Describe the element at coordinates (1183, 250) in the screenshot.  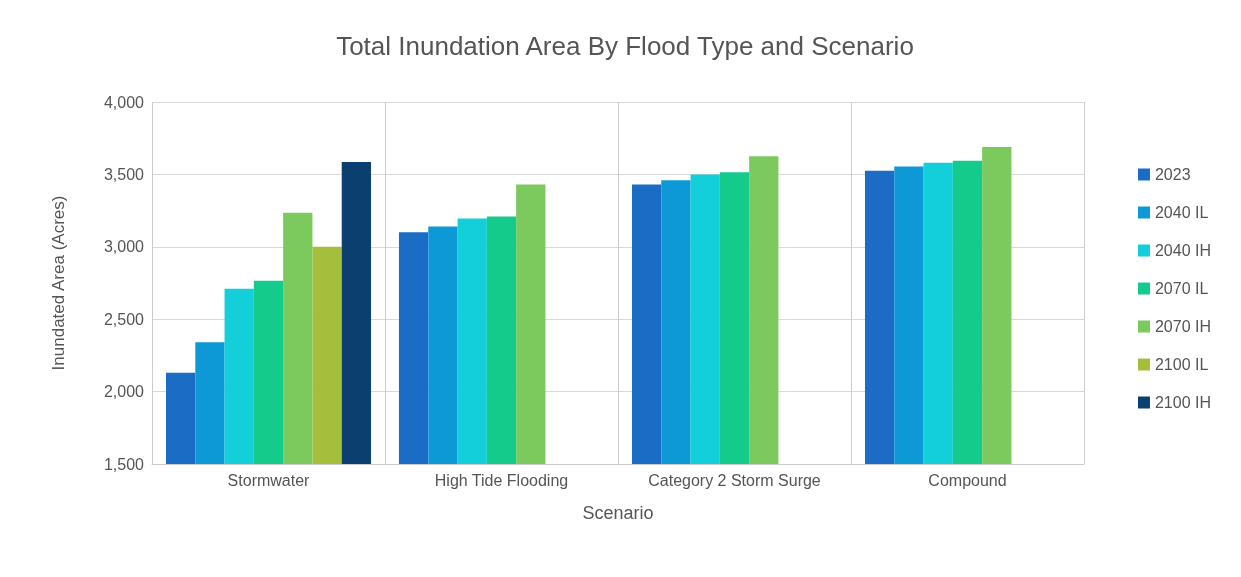
I see `legend-label: 2040 IH` at that location.